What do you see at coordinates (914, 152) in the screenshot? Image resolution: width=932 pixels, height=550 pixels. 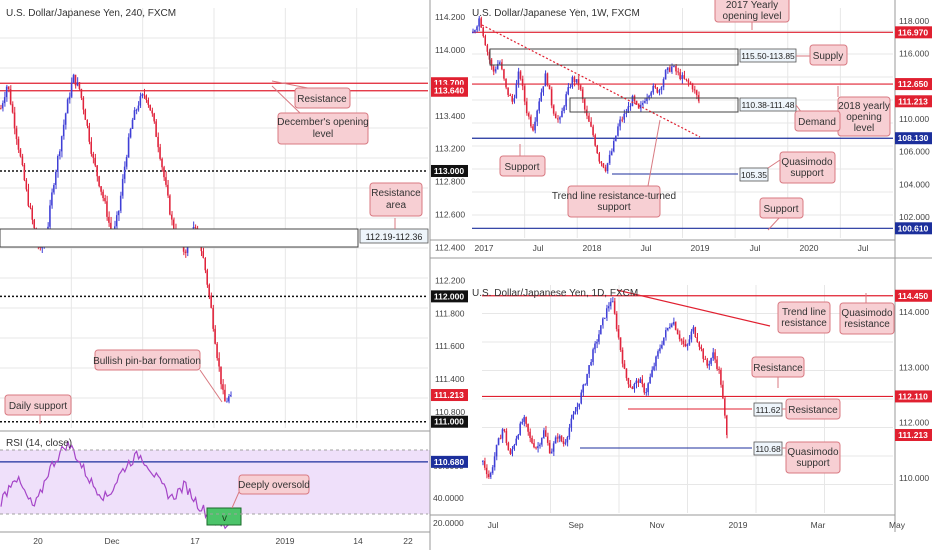 I see `price-tick-label: 106.000` at bounding box center [914, 152].